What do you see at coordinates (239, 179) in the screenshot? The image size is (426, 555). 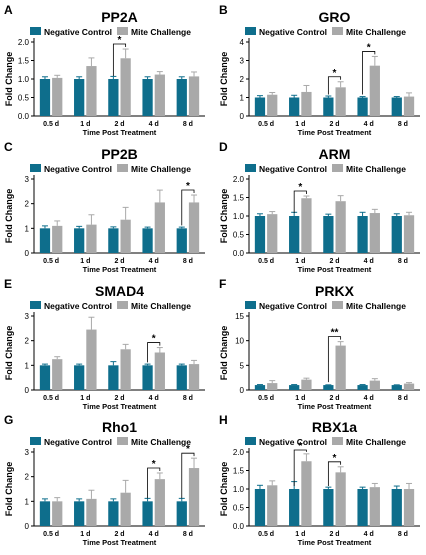 I see `y-tick-label: 2.0` at bounding box center [239, 179].